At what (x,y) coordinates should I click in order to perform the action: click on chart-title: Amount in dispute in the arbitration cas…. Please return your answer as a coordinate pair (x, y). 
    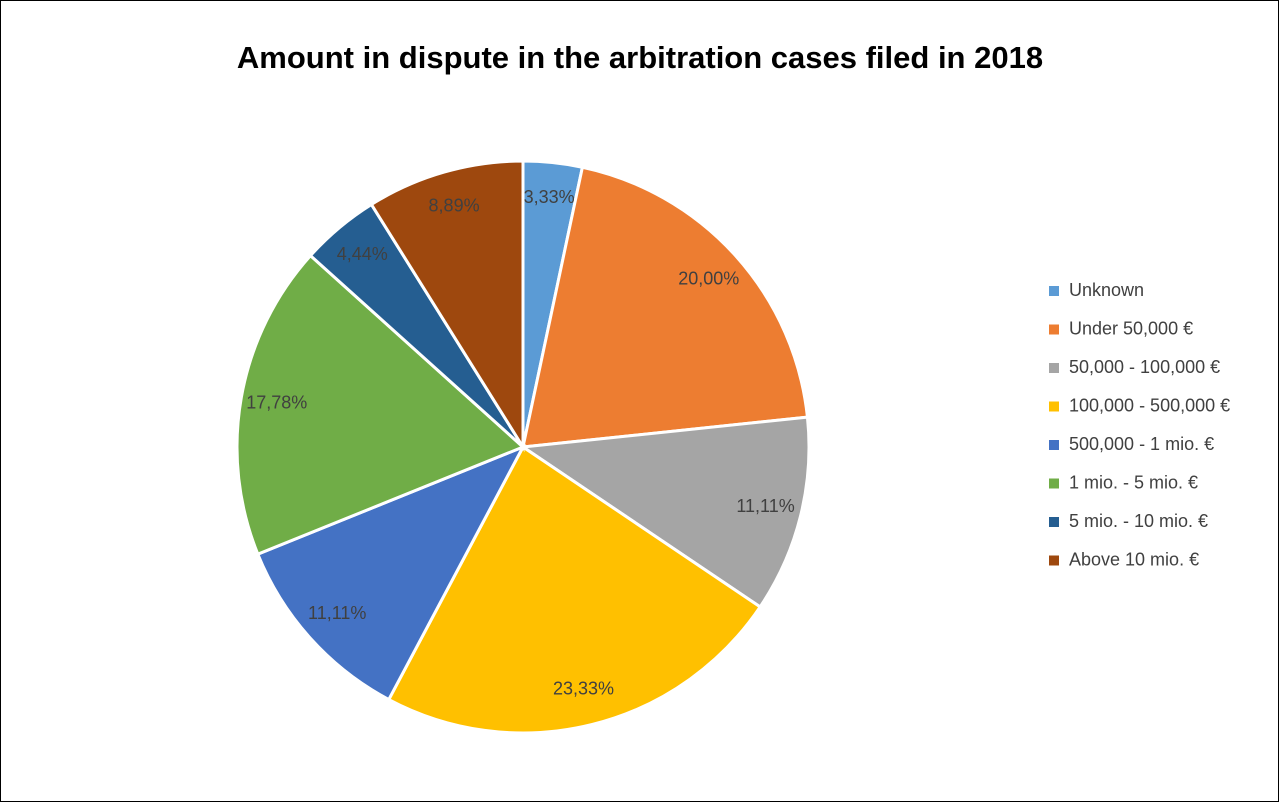
    Looking at the image, I should click on (640, 57).